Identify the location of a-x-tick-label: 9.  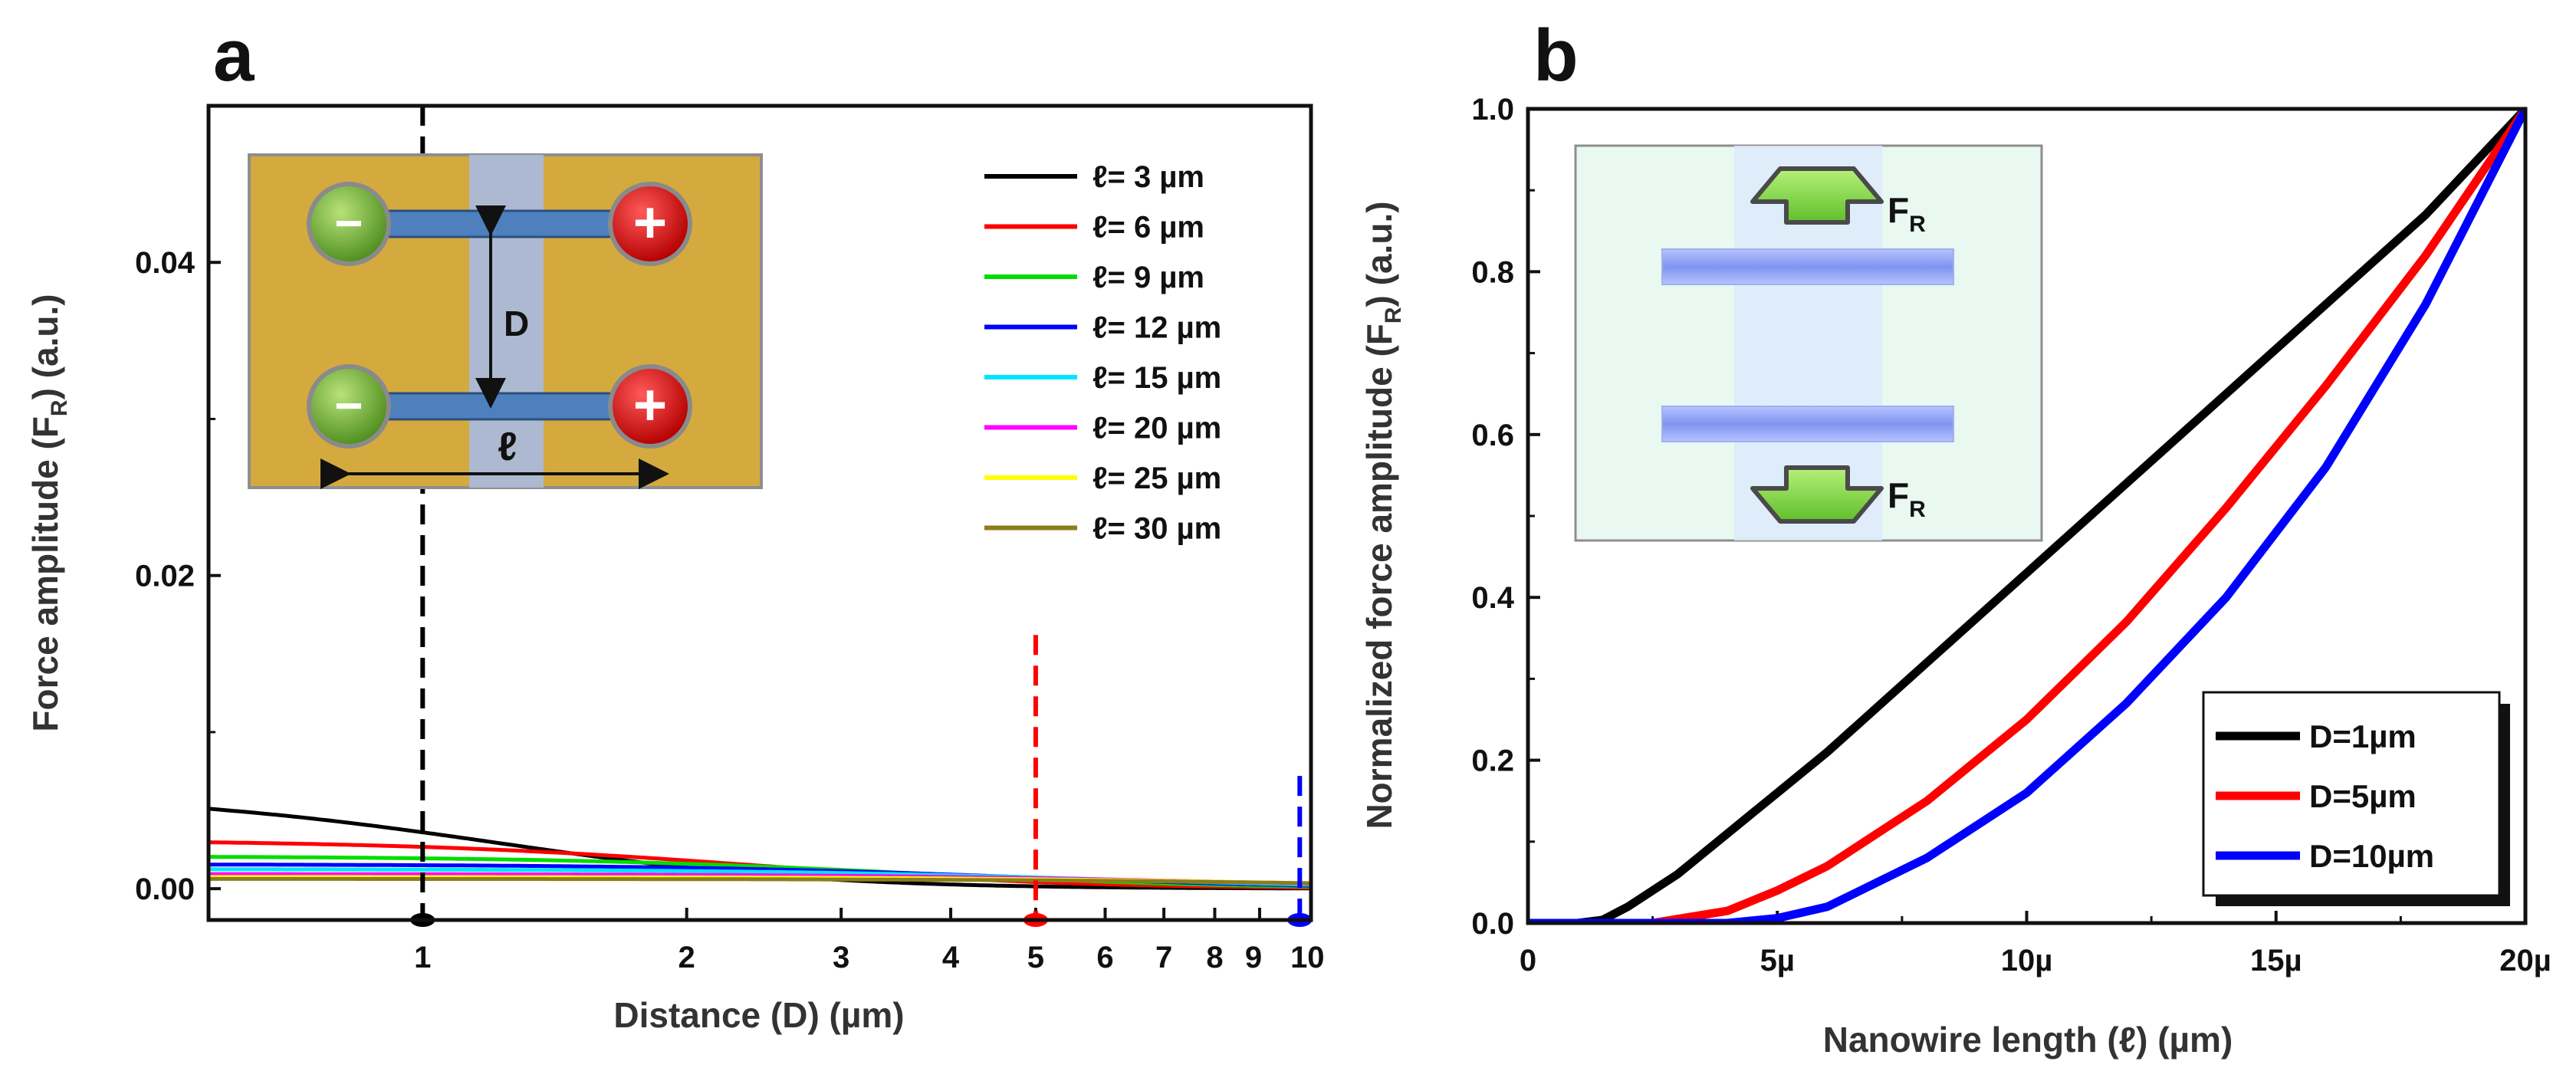
(1253, 958).